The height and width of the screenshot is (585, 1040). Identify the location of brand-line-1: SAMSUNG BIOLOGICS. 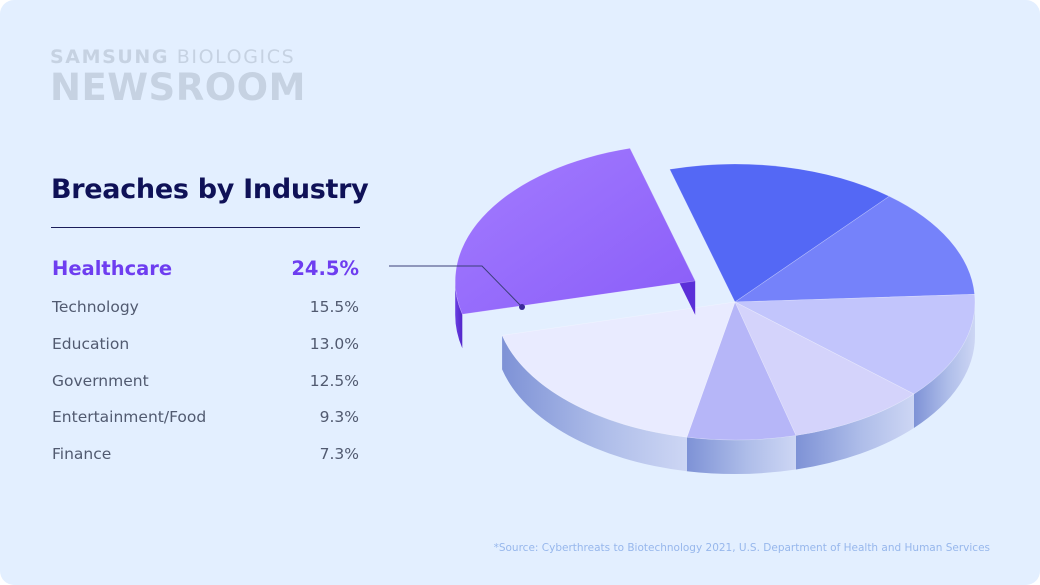
(173, 57).